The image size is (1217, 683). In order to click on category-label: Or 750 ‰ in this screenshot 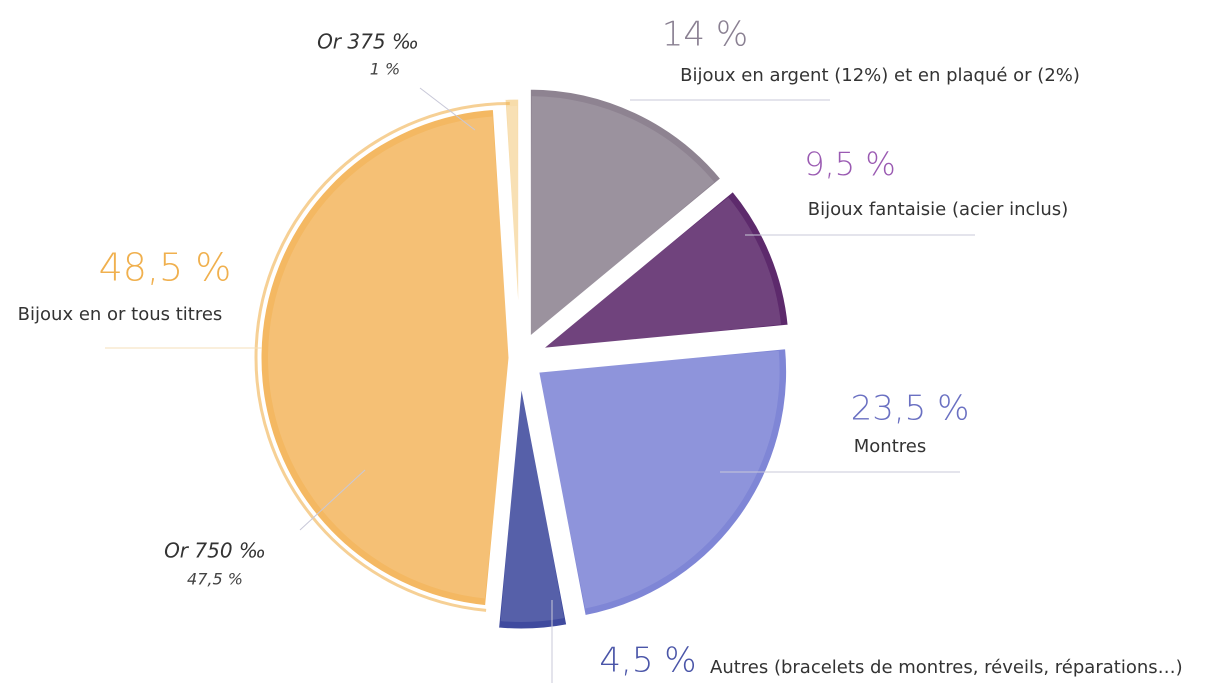, I will do `click(215, 551)`.